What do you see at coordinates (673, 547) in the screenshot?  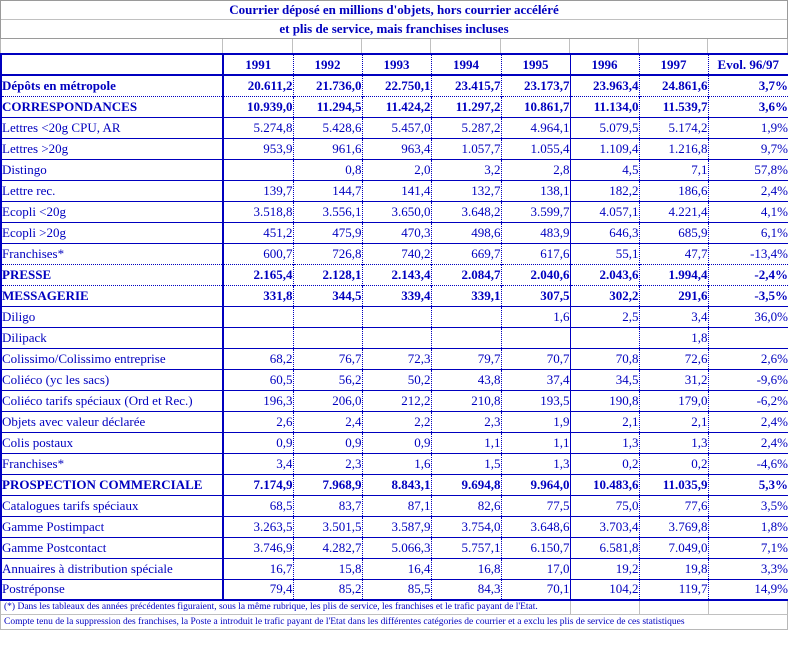 I see `cell-value: 7.049,0` at bounding box center [673, 547].